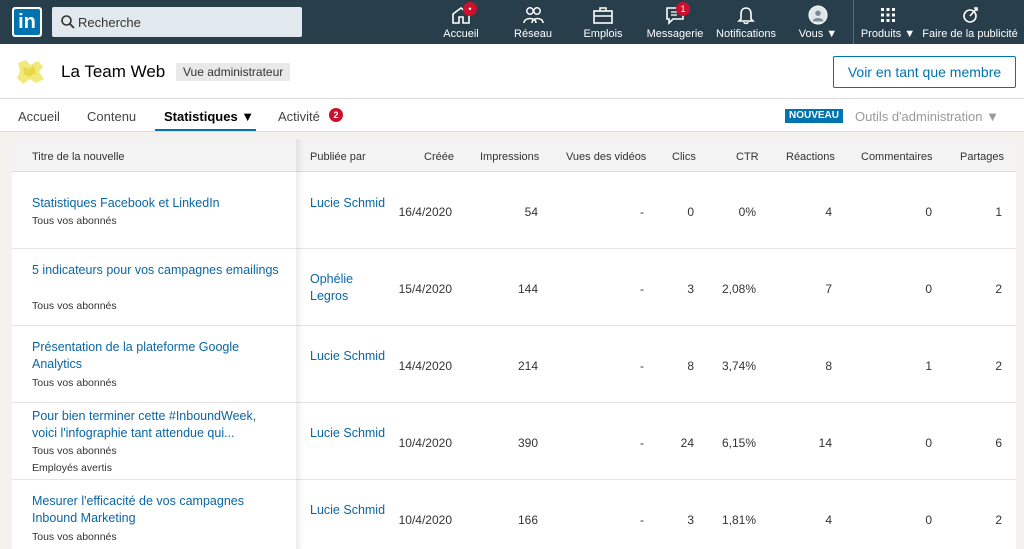 Image resolution: width=1024 pixels, height=549 pixels. What do you see at coordinates (818, 34) in the screenshot?
I see `nav-me-label: Vous ▼` at bounding box center [818, 34].